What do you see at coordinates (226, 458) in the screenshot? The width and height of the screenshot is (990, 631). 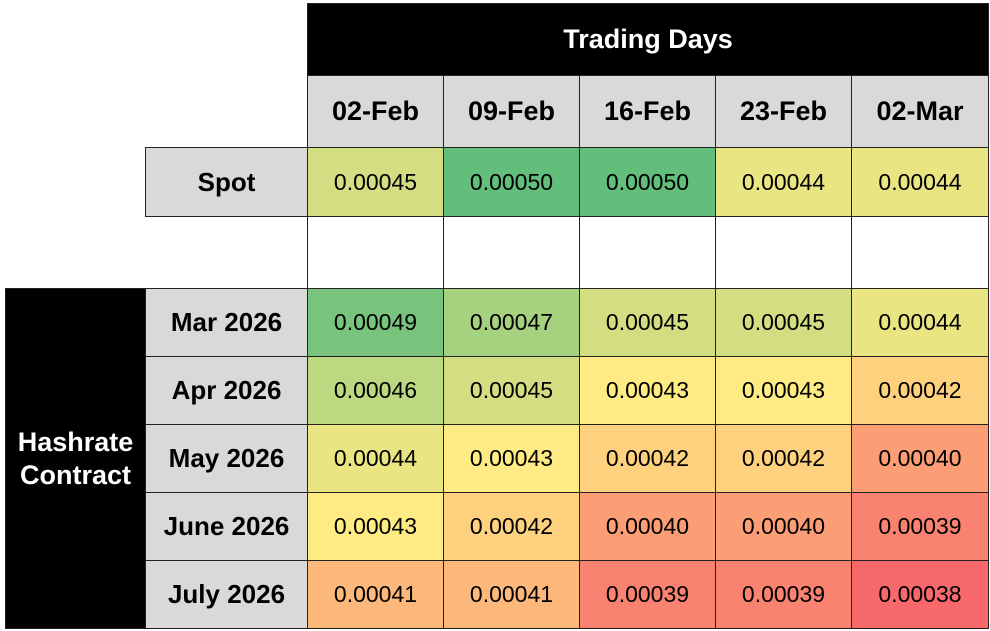 I see `row-label: May 2026` at bounding box center [226, 458].